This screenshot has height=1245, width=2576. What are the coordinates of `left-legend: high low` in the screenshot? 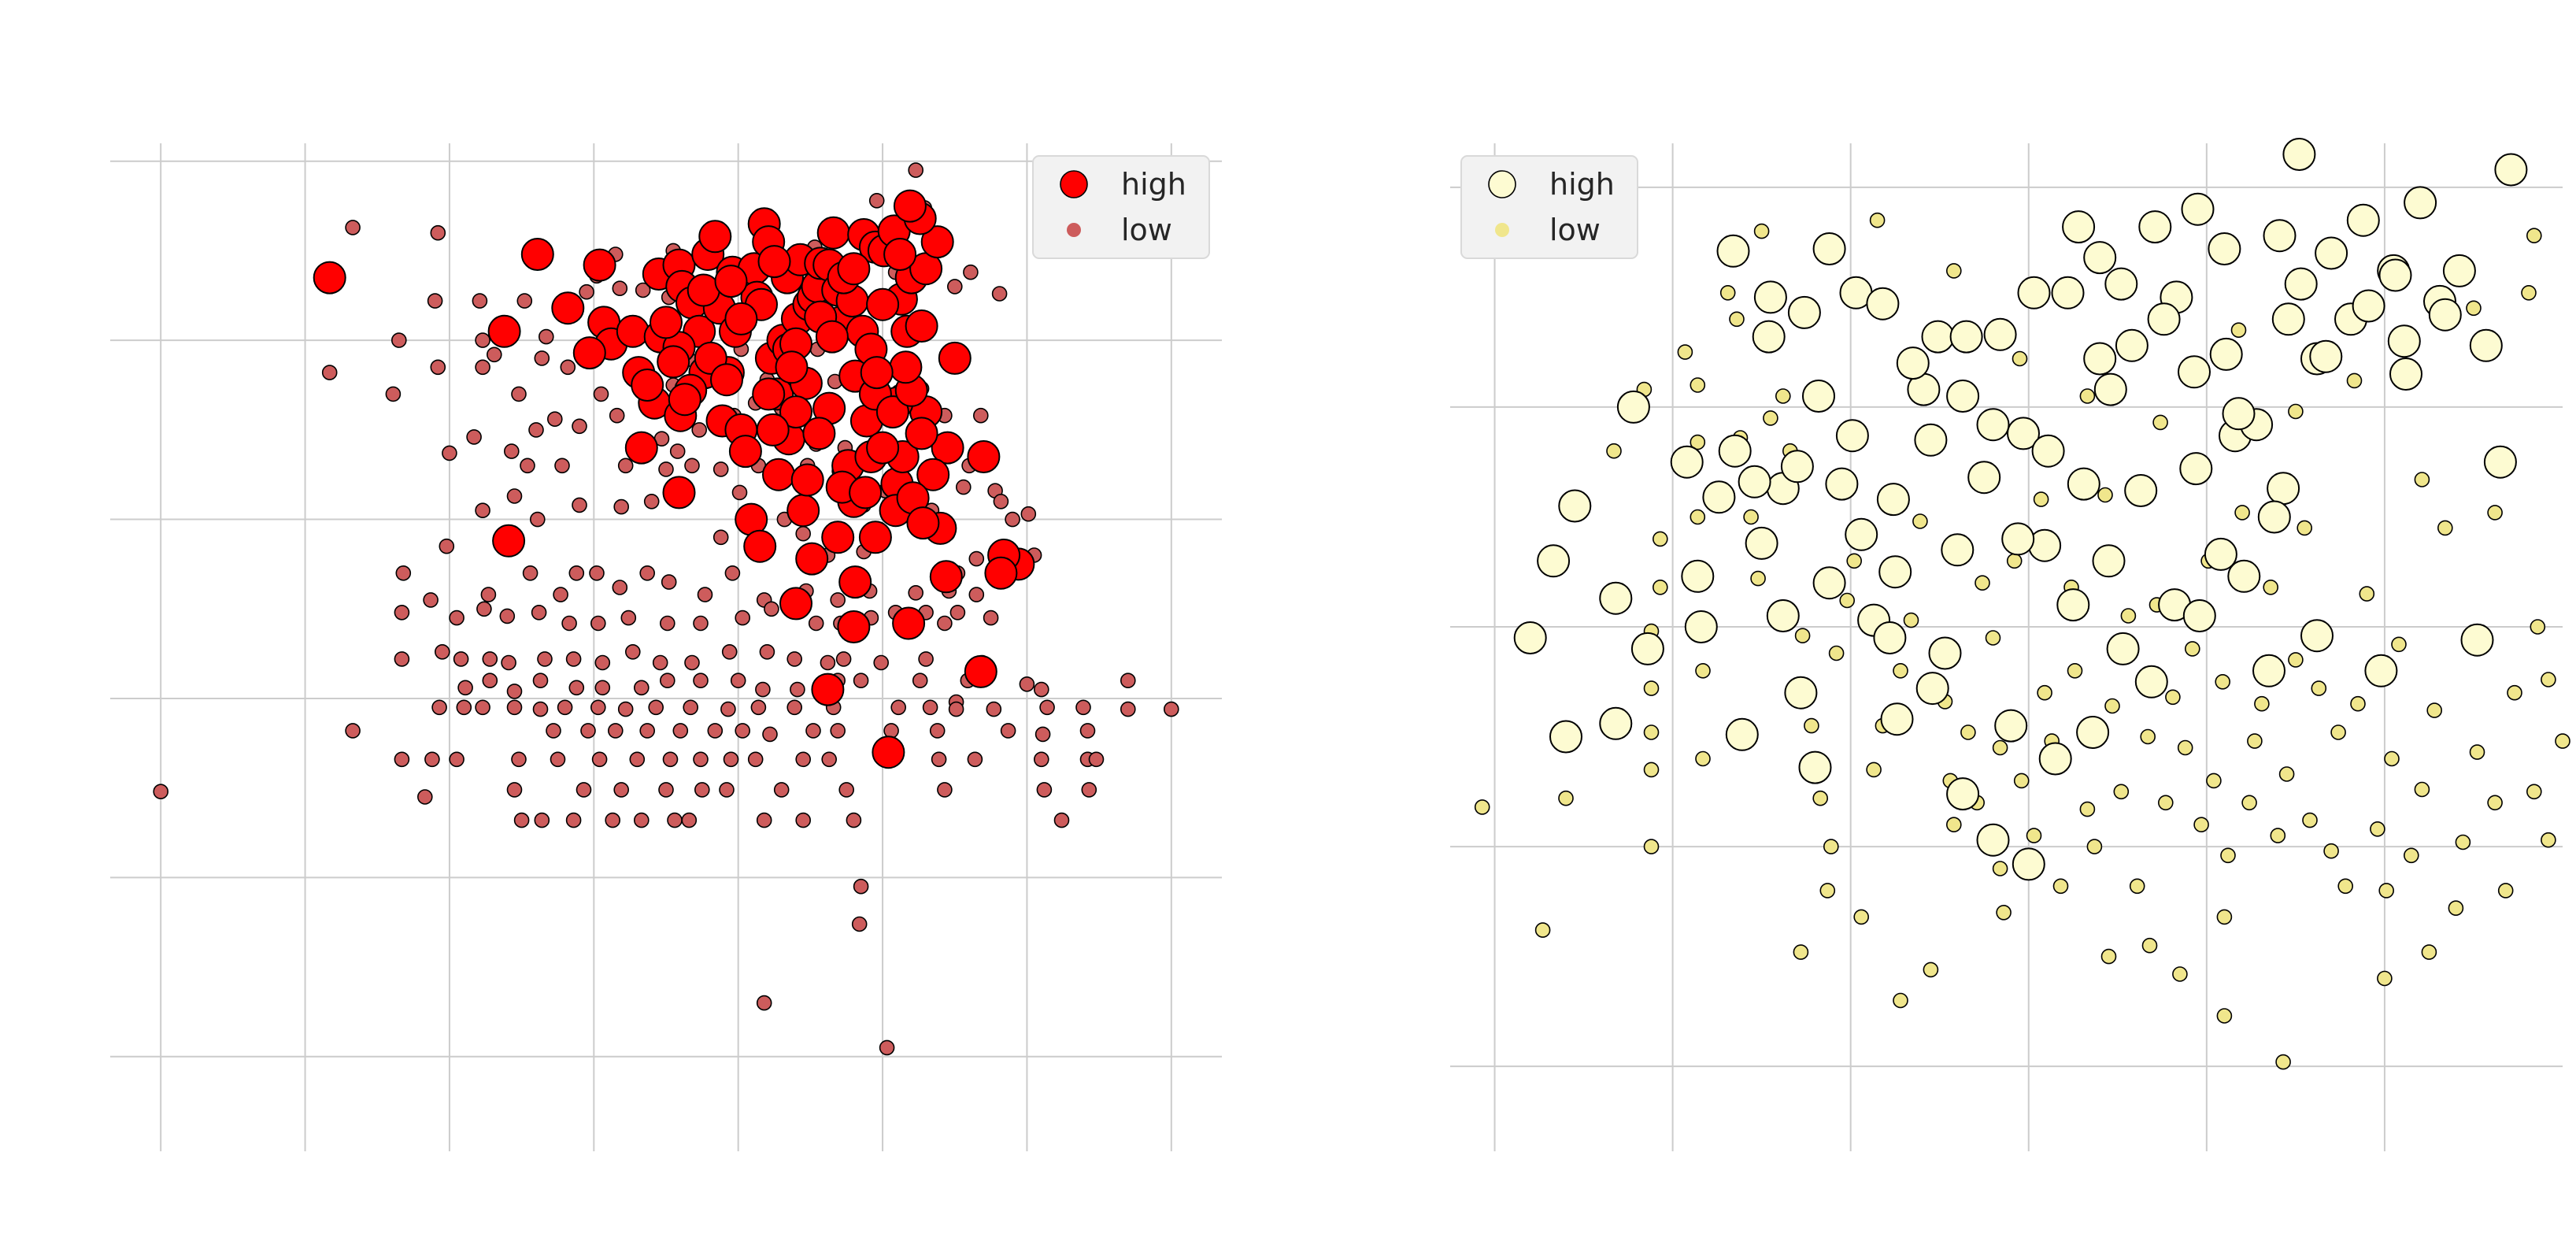 It's located at (1121, 207).